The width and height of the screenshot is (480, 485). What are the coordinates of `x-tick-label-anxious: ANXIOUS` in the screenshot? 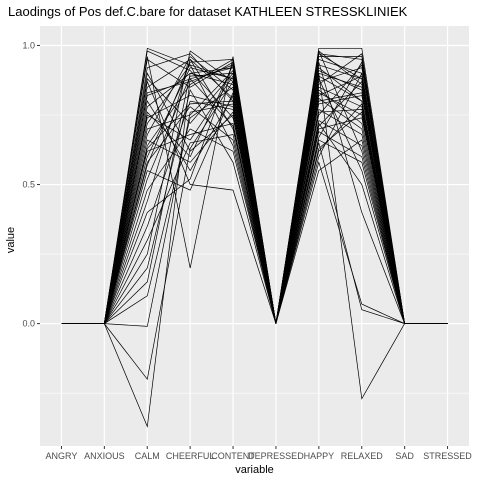 It's located at (104, 456).